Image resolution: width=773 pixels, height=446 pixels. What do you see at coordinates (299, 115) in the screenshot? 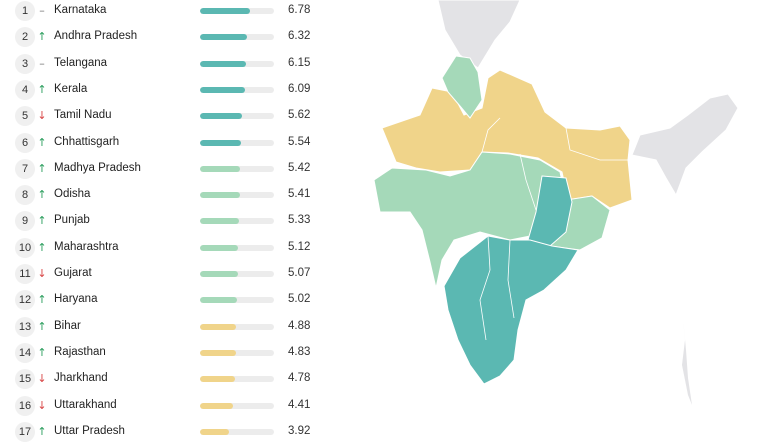
I see `score-value: 5.62` at bounding box center [299, 115].